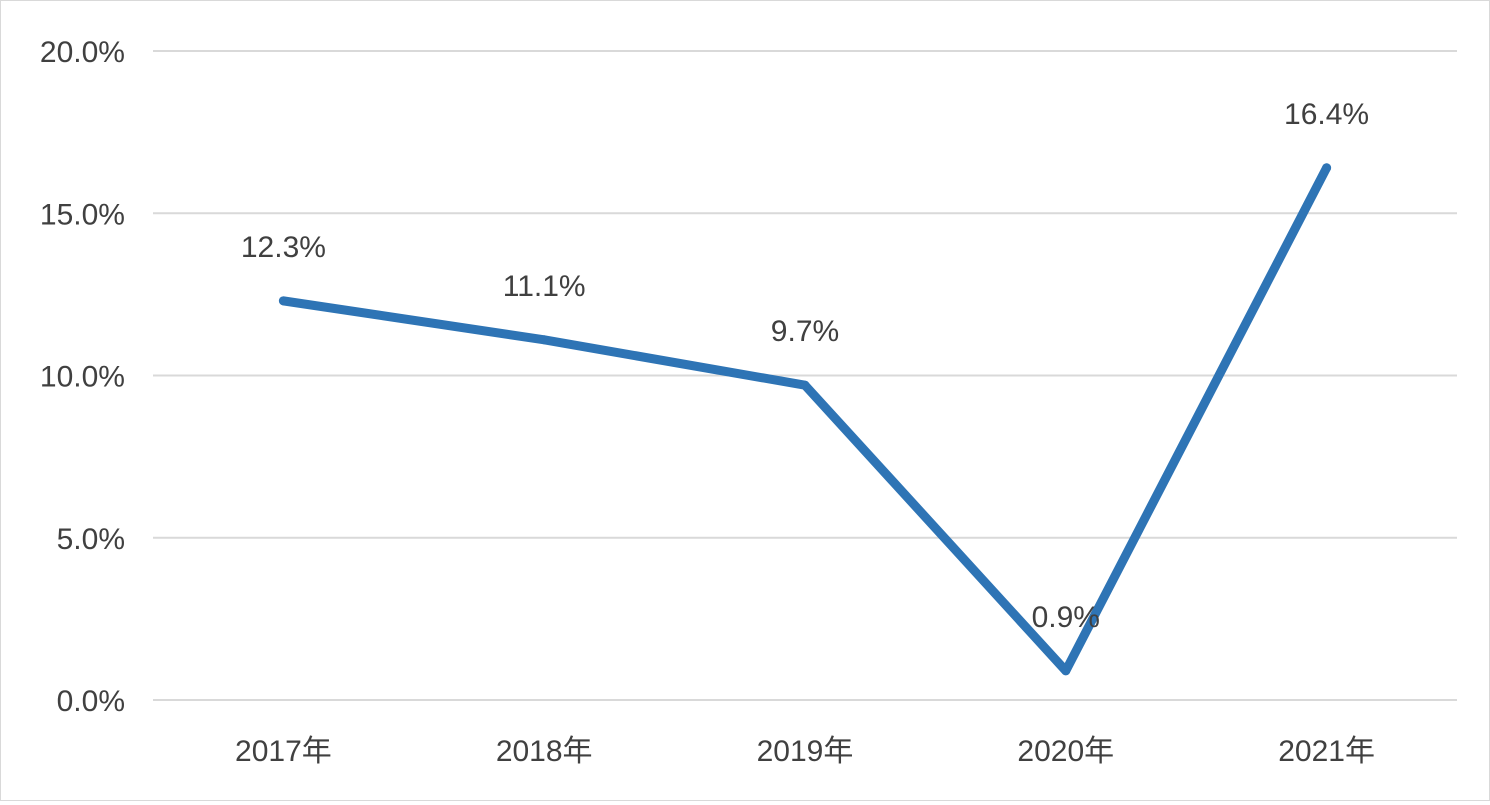 This screenshot has width=1490, height=805. Describe the element at coordinates (283, 751) in the screenshot. I see `x-tick-label: 2017年` at that location.